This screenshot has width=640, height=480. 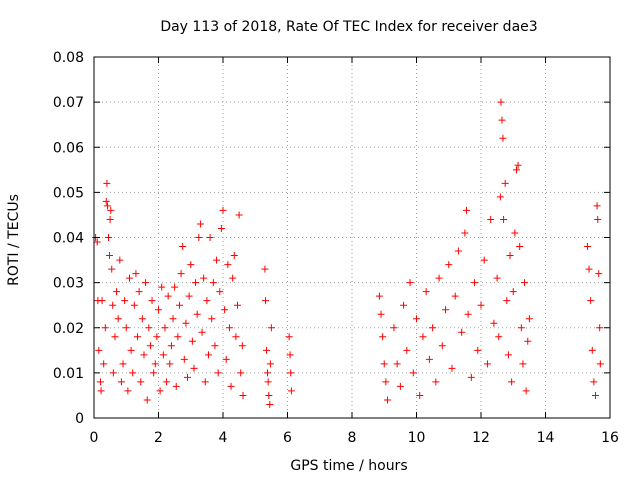 I want to click on x-tick-label: 10, so click(x=417, y=438).